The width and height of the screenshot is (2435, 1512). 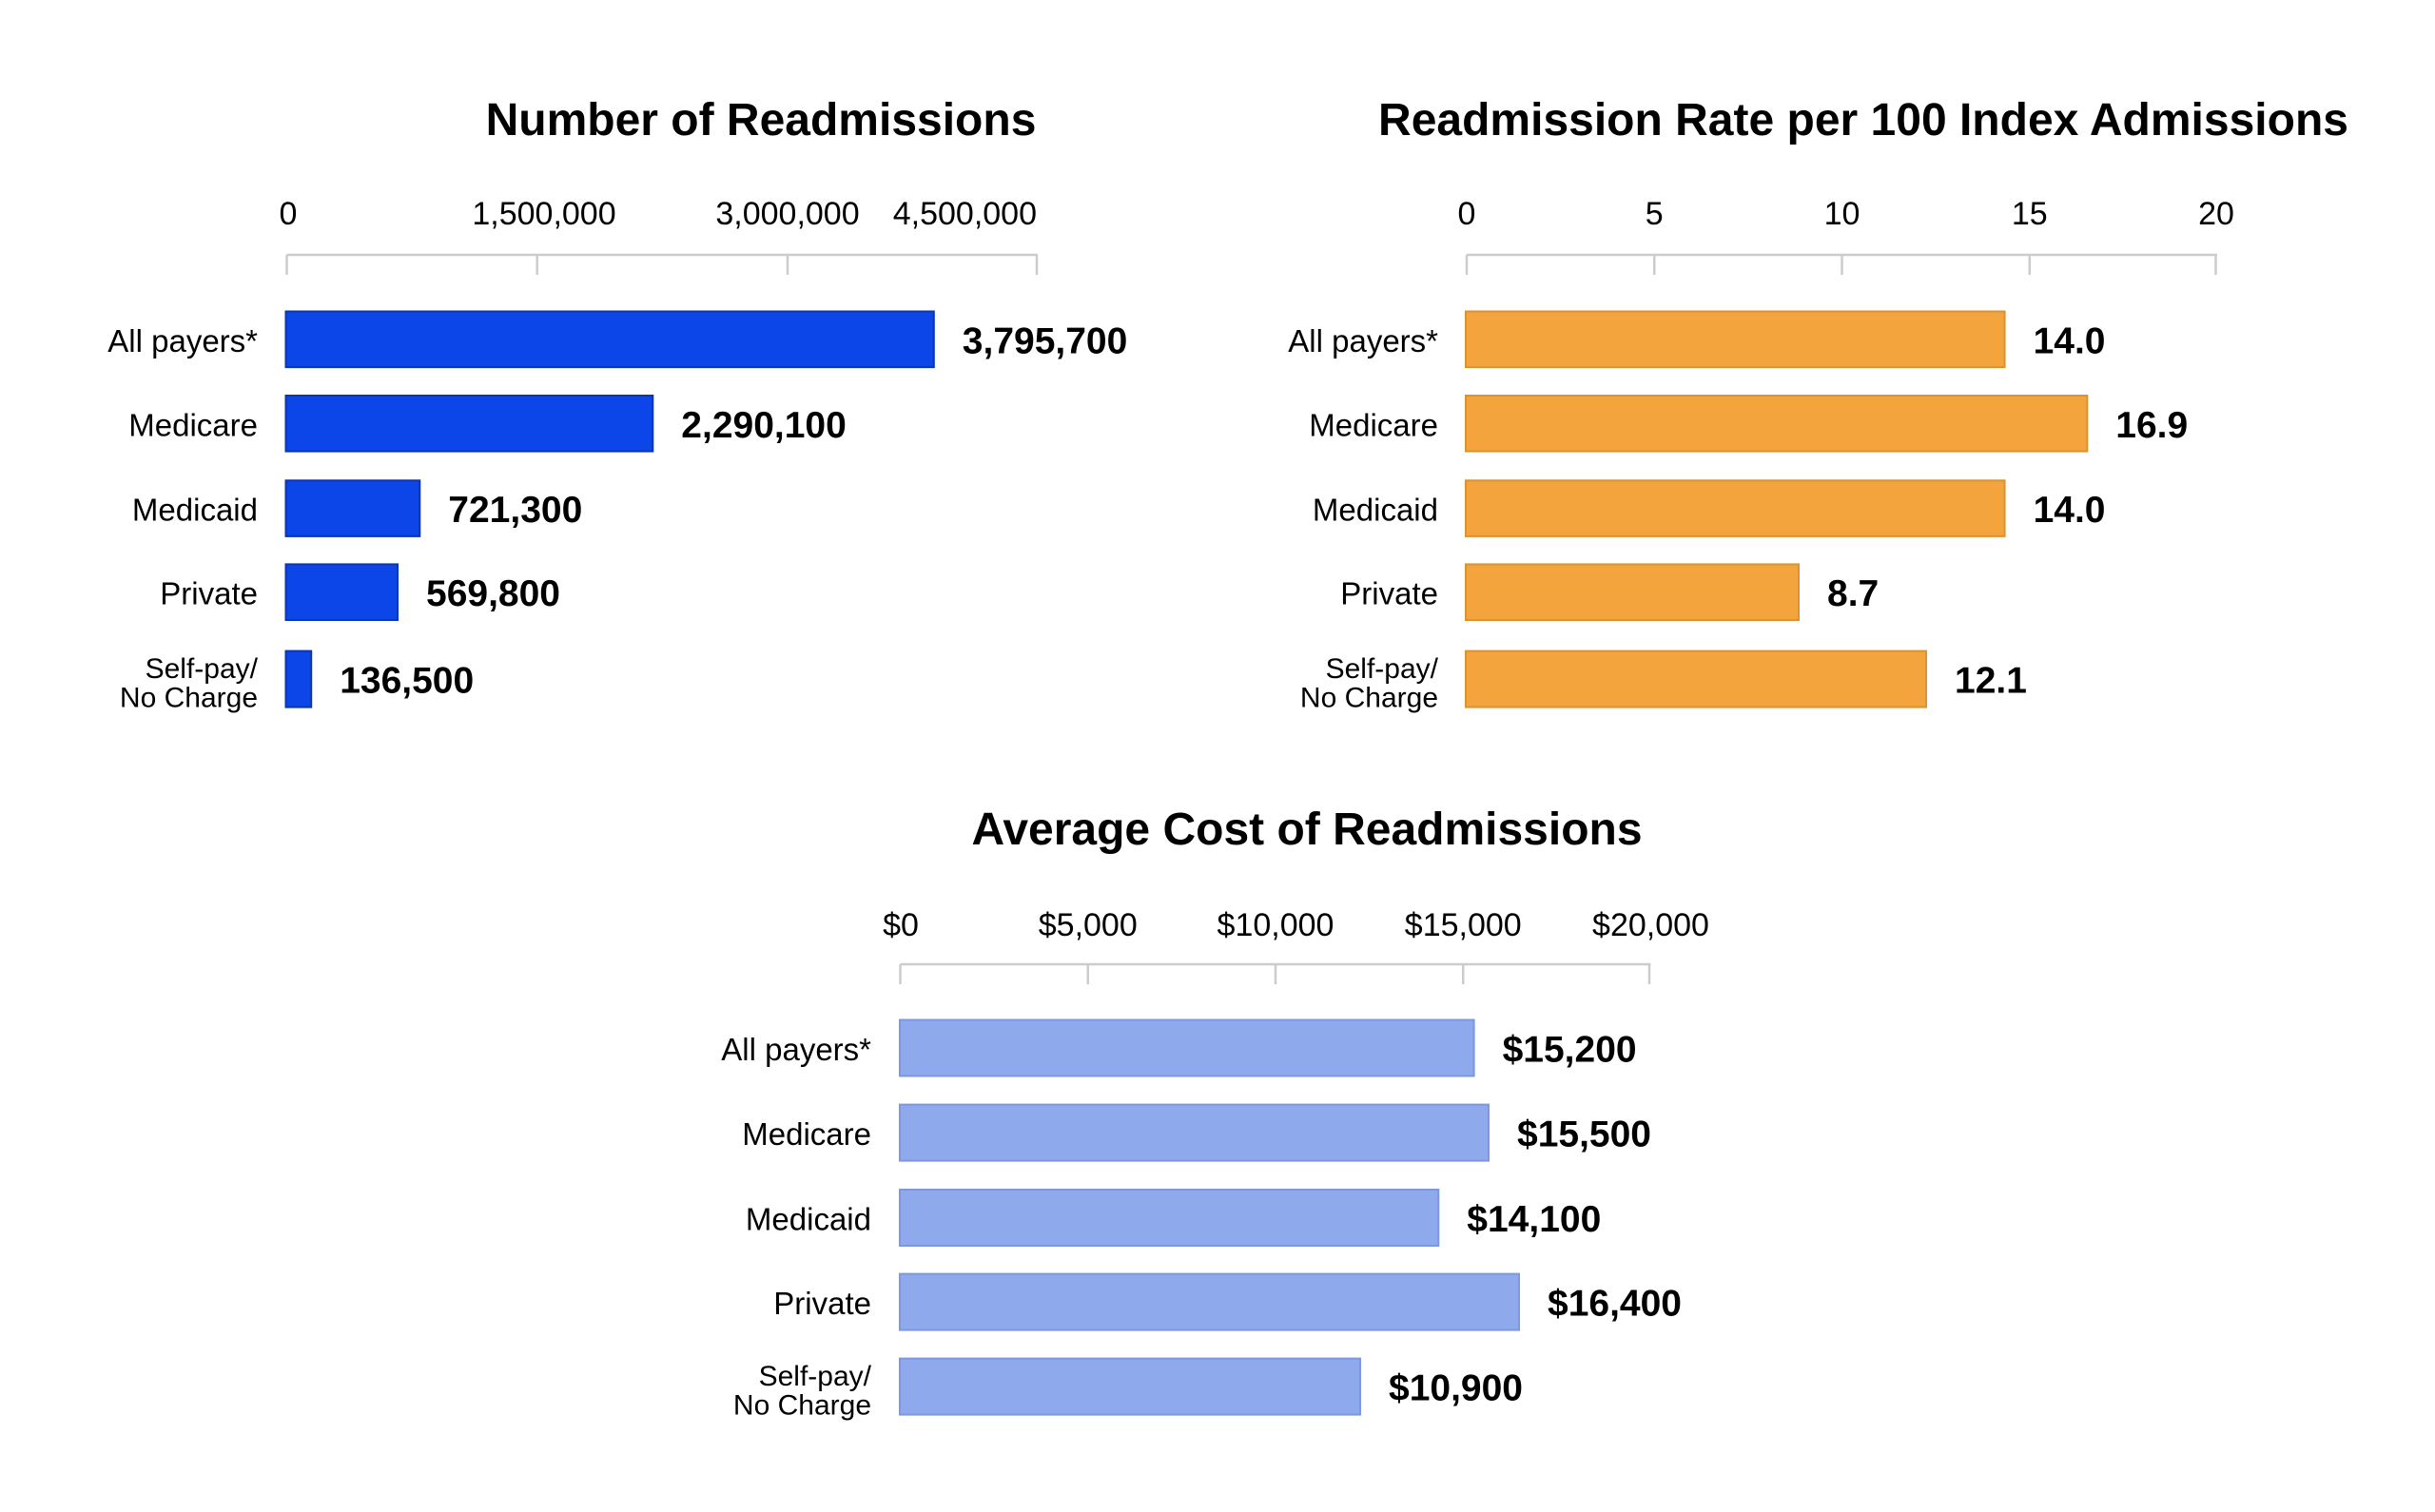 What do you see at coordinates (1456, 1388) in the screenshot?
I see `svg-text: $10,900` at bounding box center [1456, 1388].